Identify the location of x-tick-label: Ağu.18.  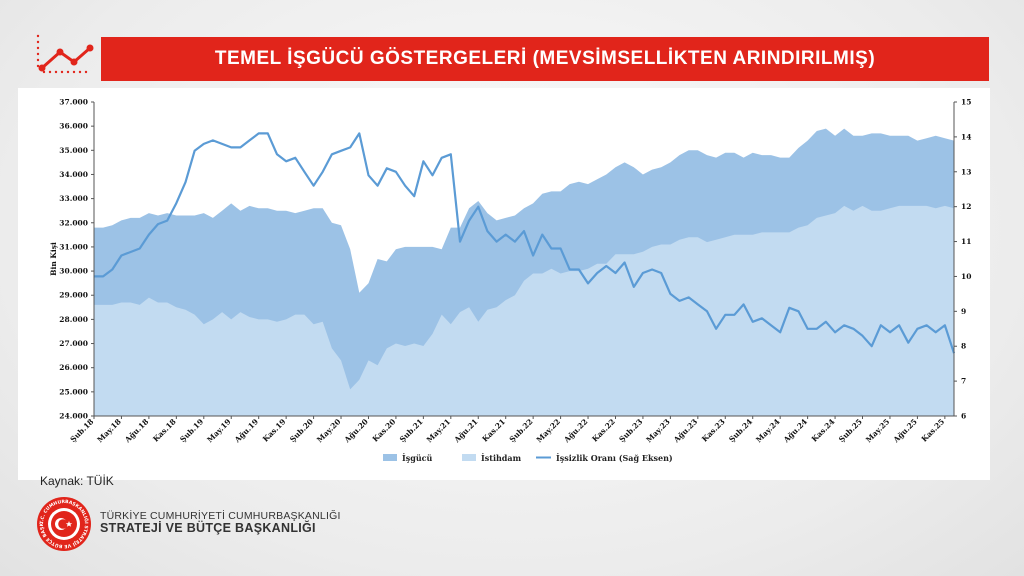
(136, 431).